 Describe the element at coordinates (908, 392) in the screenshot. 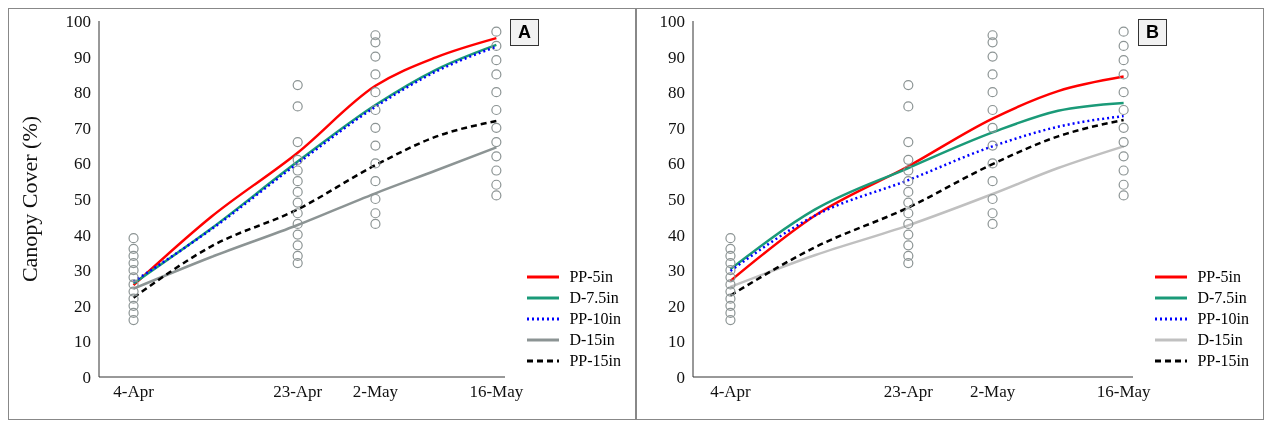

I see `x-tick-label: 23-Apr` at that location.